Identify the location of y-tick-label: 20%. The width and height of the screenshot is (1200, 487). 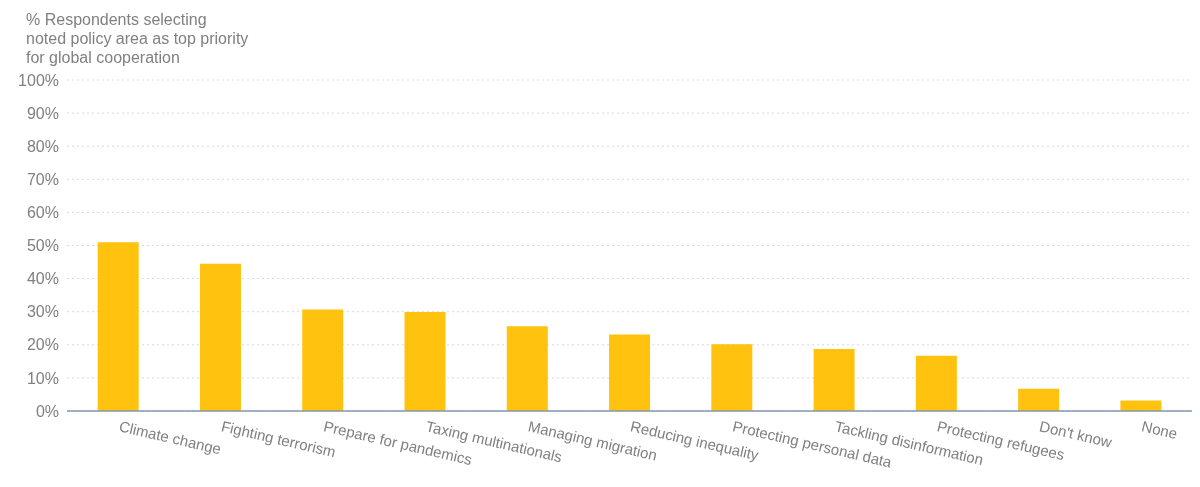
(42, 345).